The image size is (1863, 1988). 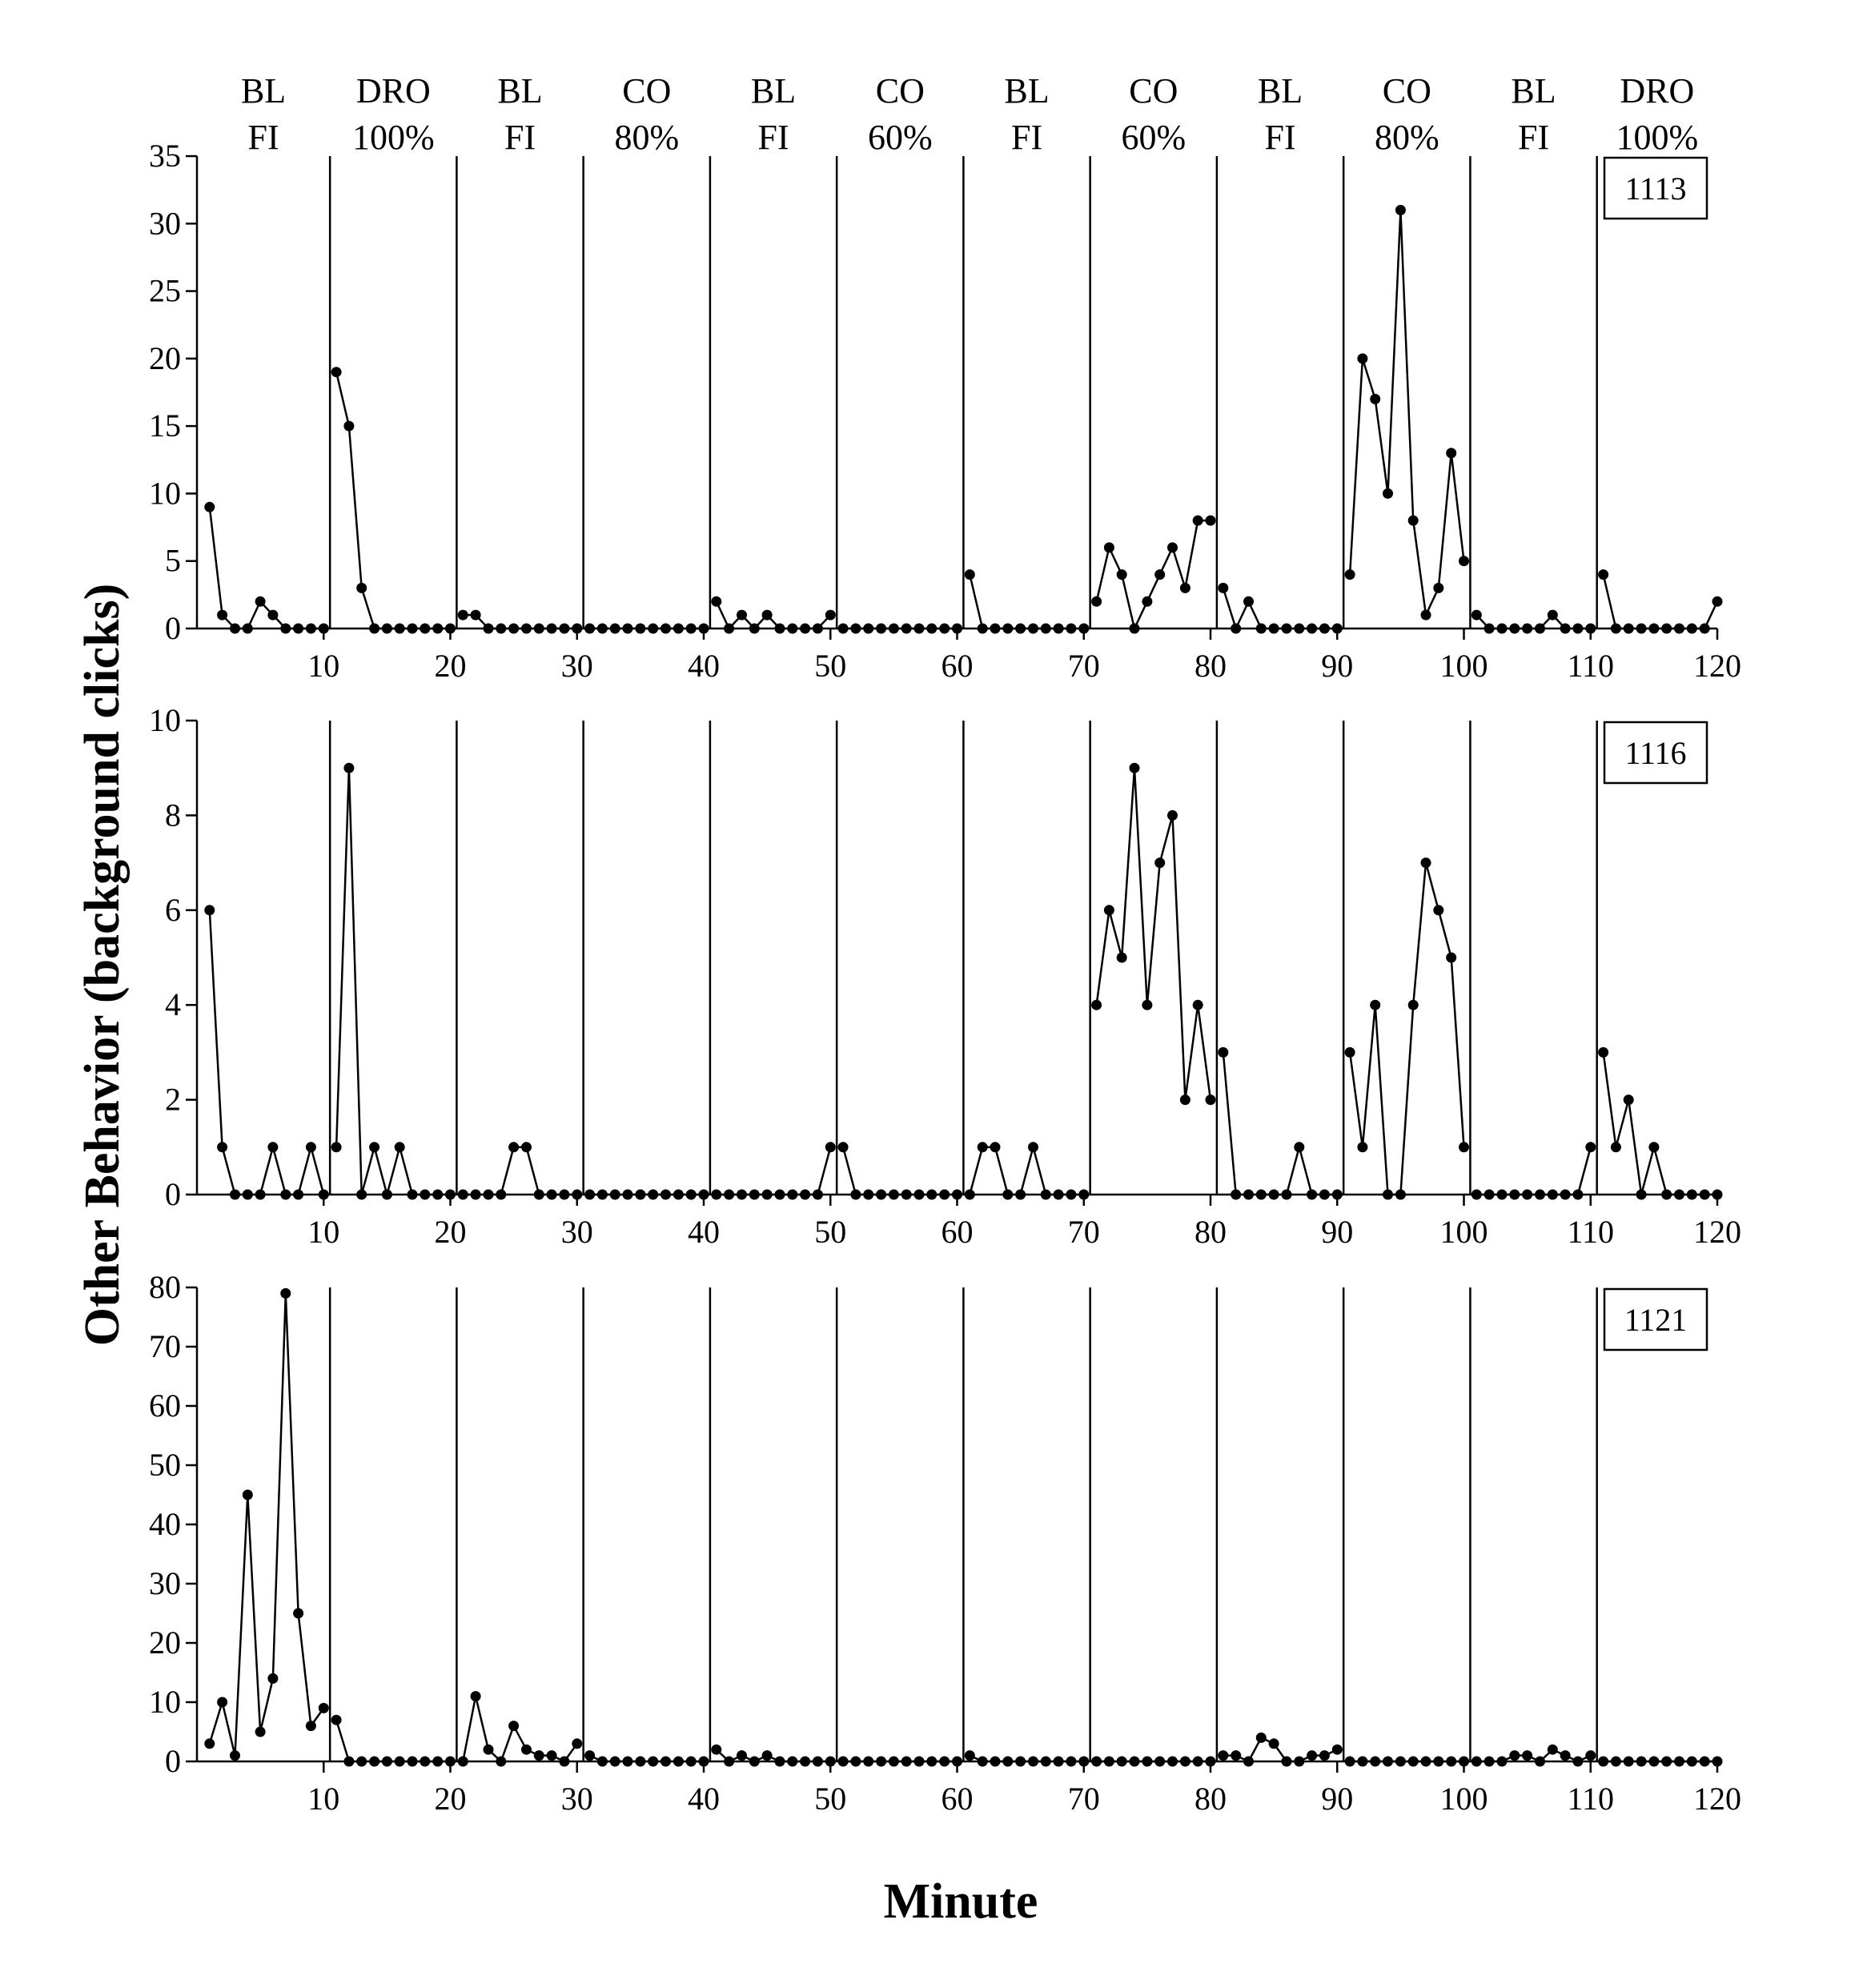 I want to click on phase-label-11-line2: FI, so click(x=1533, y=137).